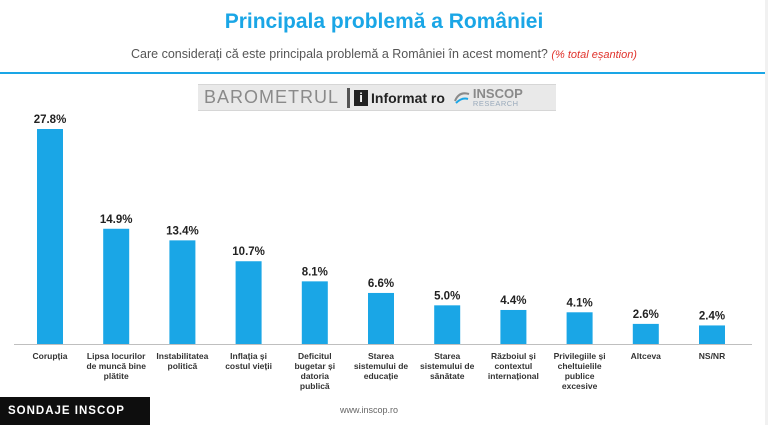 Image resolution: width=768 pixels, height=425 pixels. What do you see at coordinates (447, 376) in the screenshot?
I see `category-label-line: sănătate` at bounding box center [447, 376].